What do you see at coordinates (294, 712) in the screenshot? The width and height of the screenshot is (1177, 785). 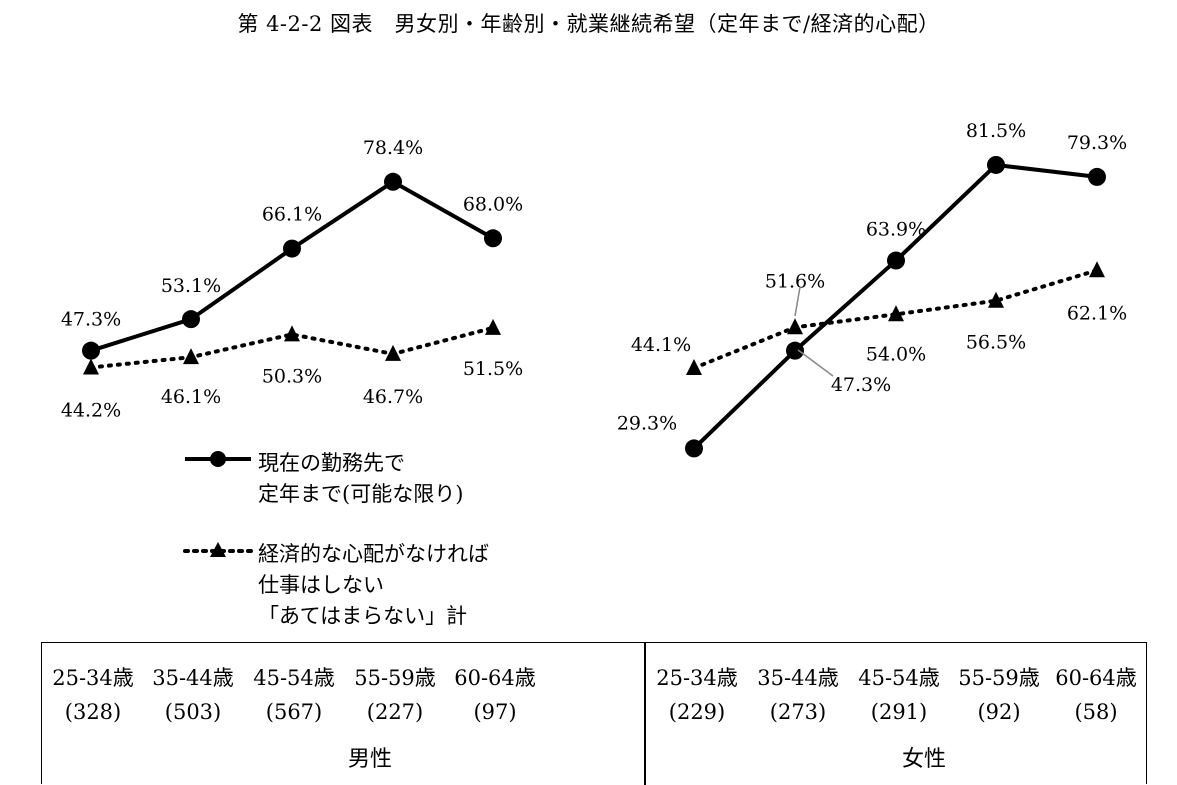 I see `category-n: (567)` at bounding box center [294, 712].